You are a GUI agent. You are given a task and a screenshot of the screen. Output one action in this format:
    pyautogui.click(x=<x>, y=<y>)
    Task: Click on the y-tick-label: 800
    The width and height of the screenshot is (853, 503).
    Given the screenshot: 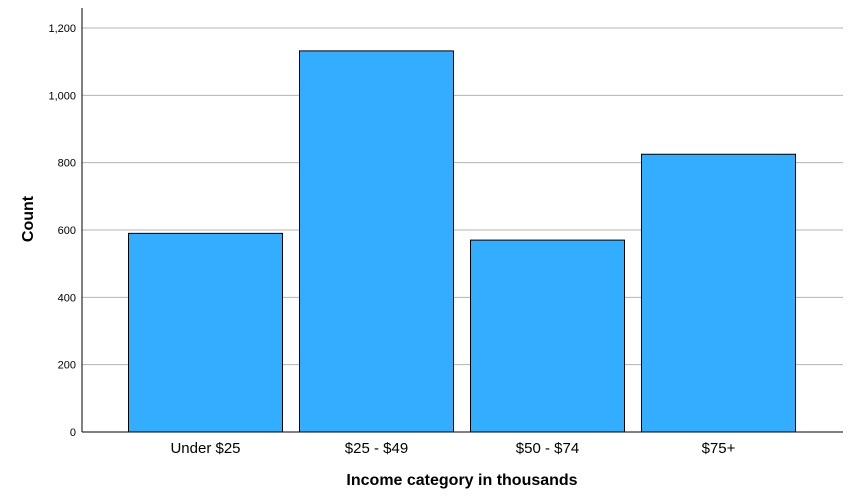 What is the action you would take?
    pyautogui.click(x=67, y=164)
    